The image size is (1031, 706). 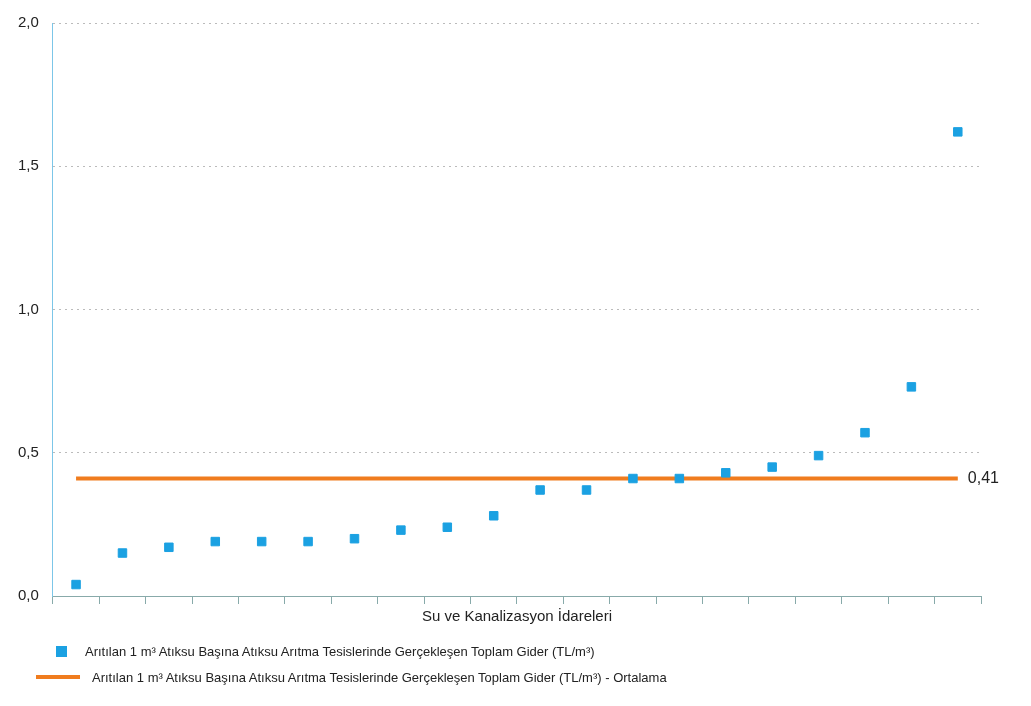 What do you see at coordinates (28, 22) in the screenshot?
I see `y-tick-label: 2,0` at bounding box center [28, 22].